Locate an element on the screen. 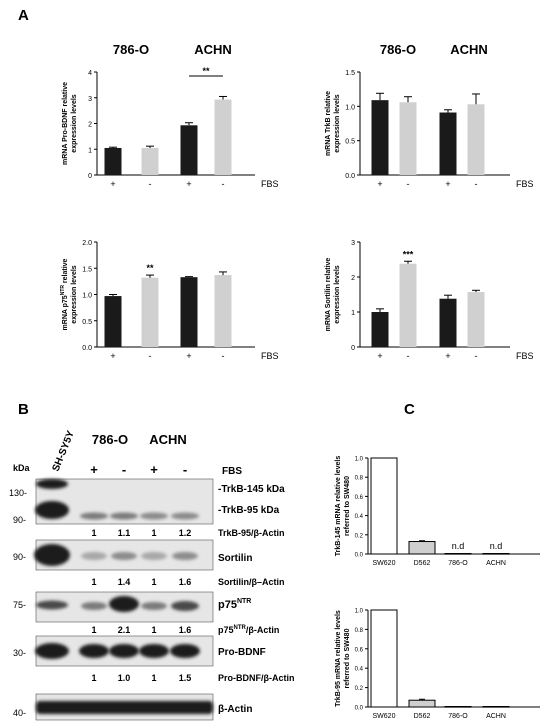  band-sortilin-lane1 is located at coordinates (94, 556).